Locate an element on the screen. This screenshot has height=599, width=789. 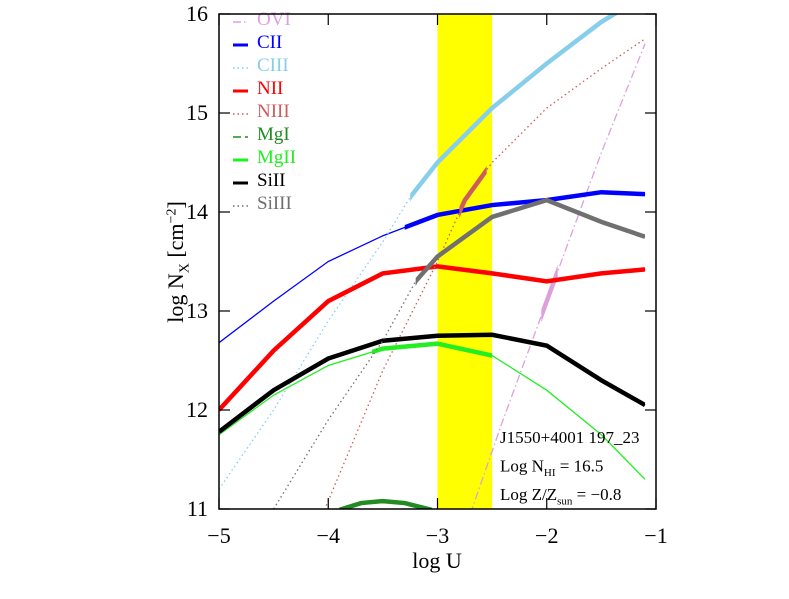
y-axis-label: log NX [cm−2] is located at coordinates (178, 262).